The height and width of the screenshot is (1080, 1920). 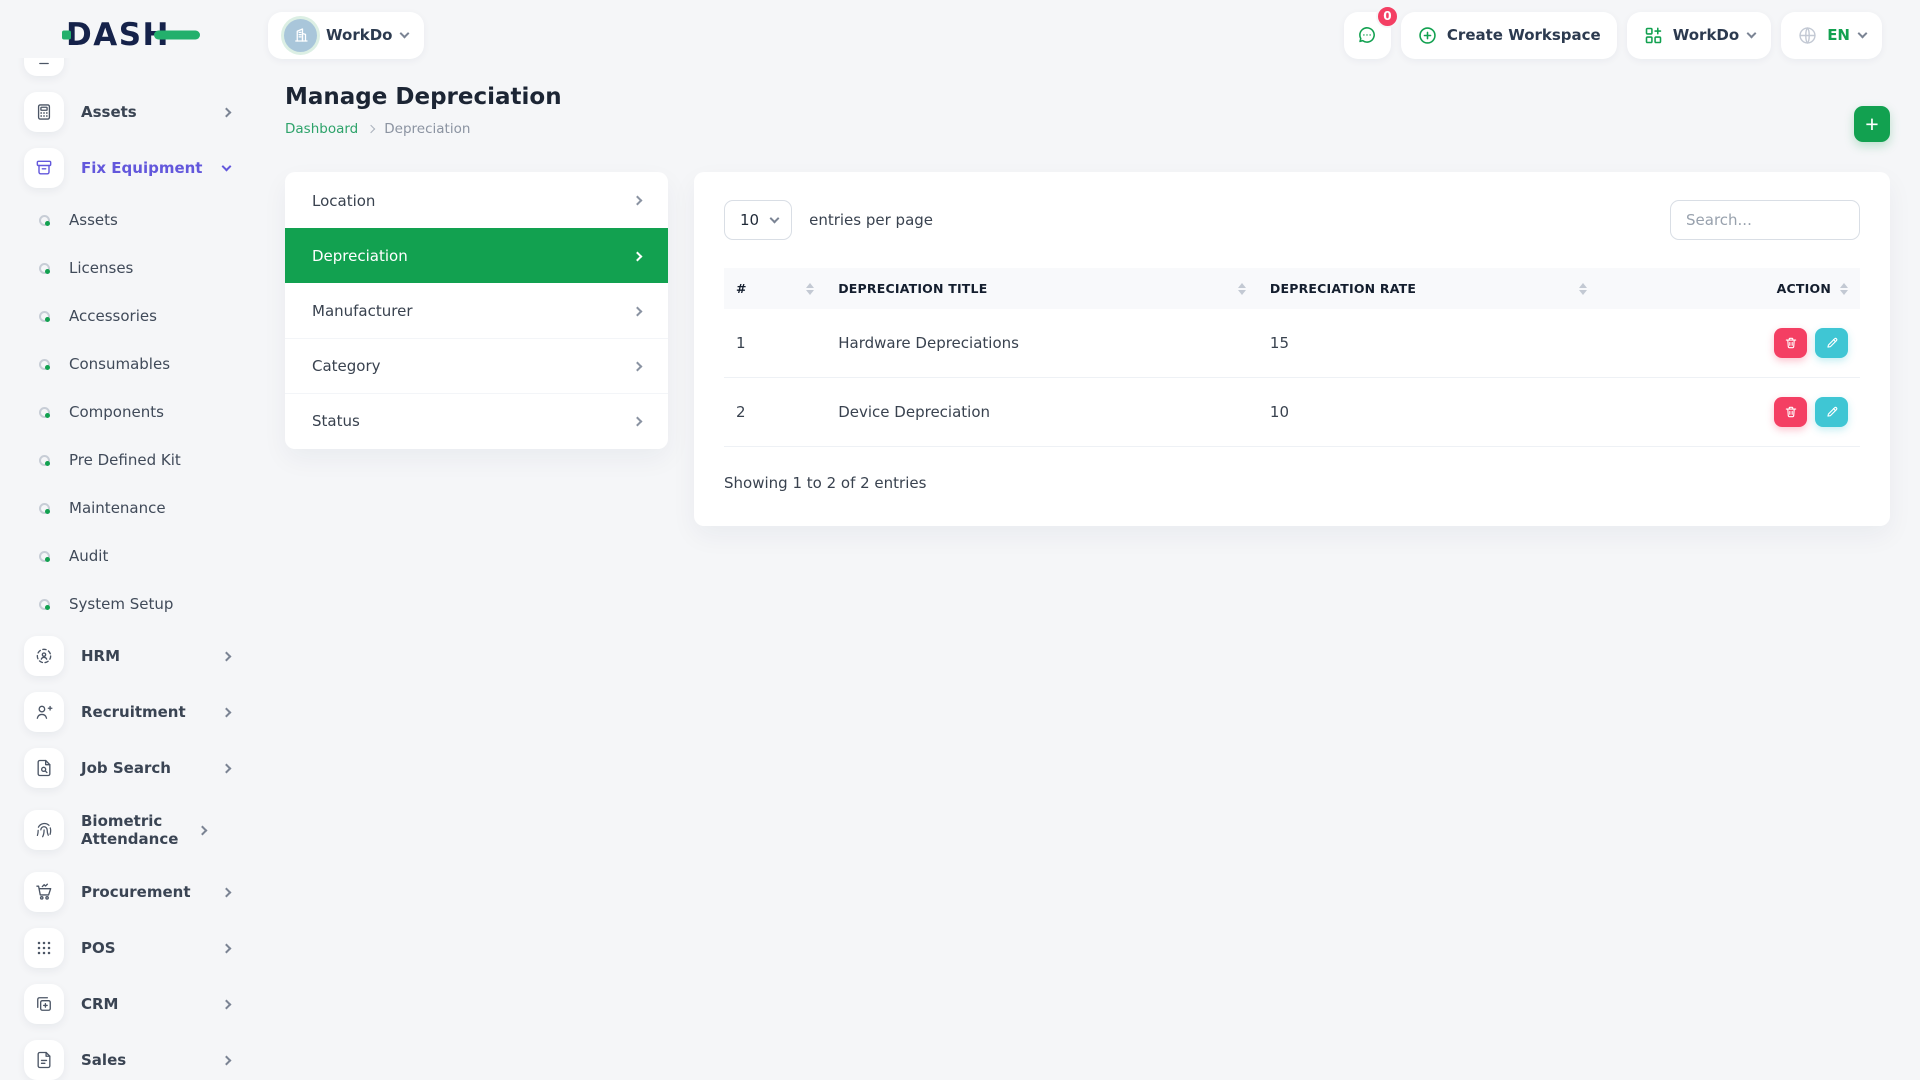 What do you see at coordinates (143, 460) in the screenshot?
I see `sidebar-subitem-pre-defined-kit: Pre Defined Kit` at bounding box center [143, 460].